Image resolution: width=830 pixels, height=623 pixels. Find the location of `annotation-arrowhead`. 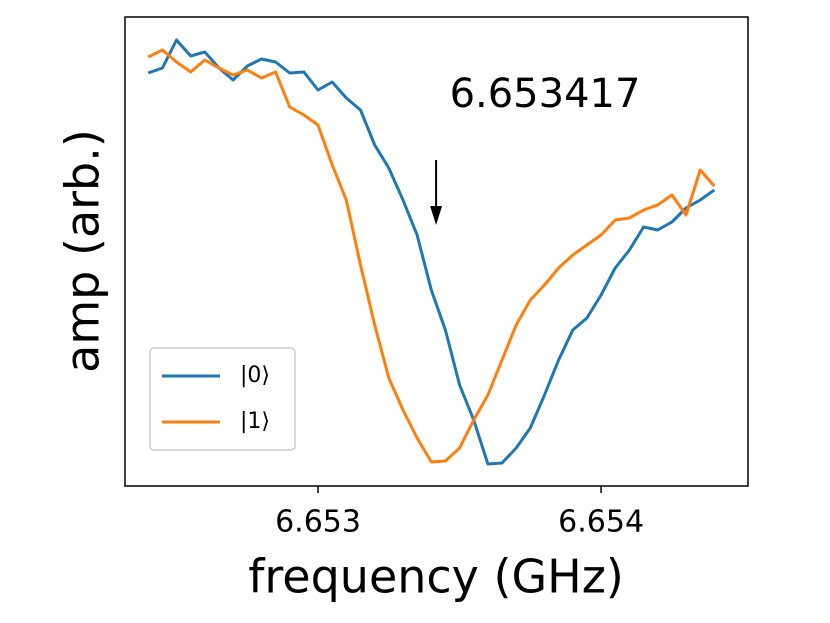

annotation-arrowhead is located at coordinates (436, 215).